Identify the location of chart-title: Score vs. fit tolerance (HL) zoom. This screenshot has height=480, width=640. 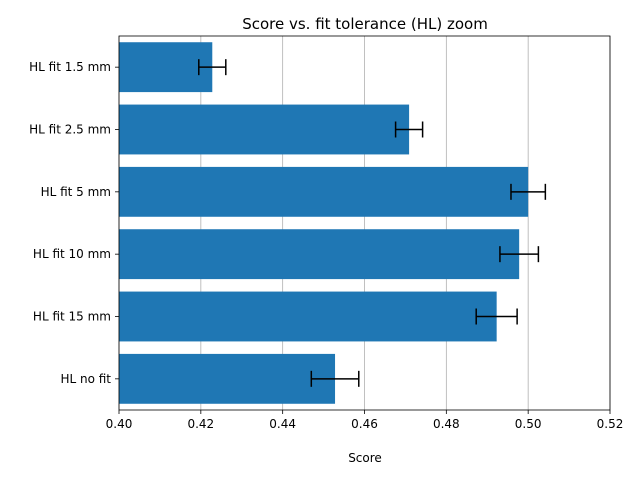
(365, 24).